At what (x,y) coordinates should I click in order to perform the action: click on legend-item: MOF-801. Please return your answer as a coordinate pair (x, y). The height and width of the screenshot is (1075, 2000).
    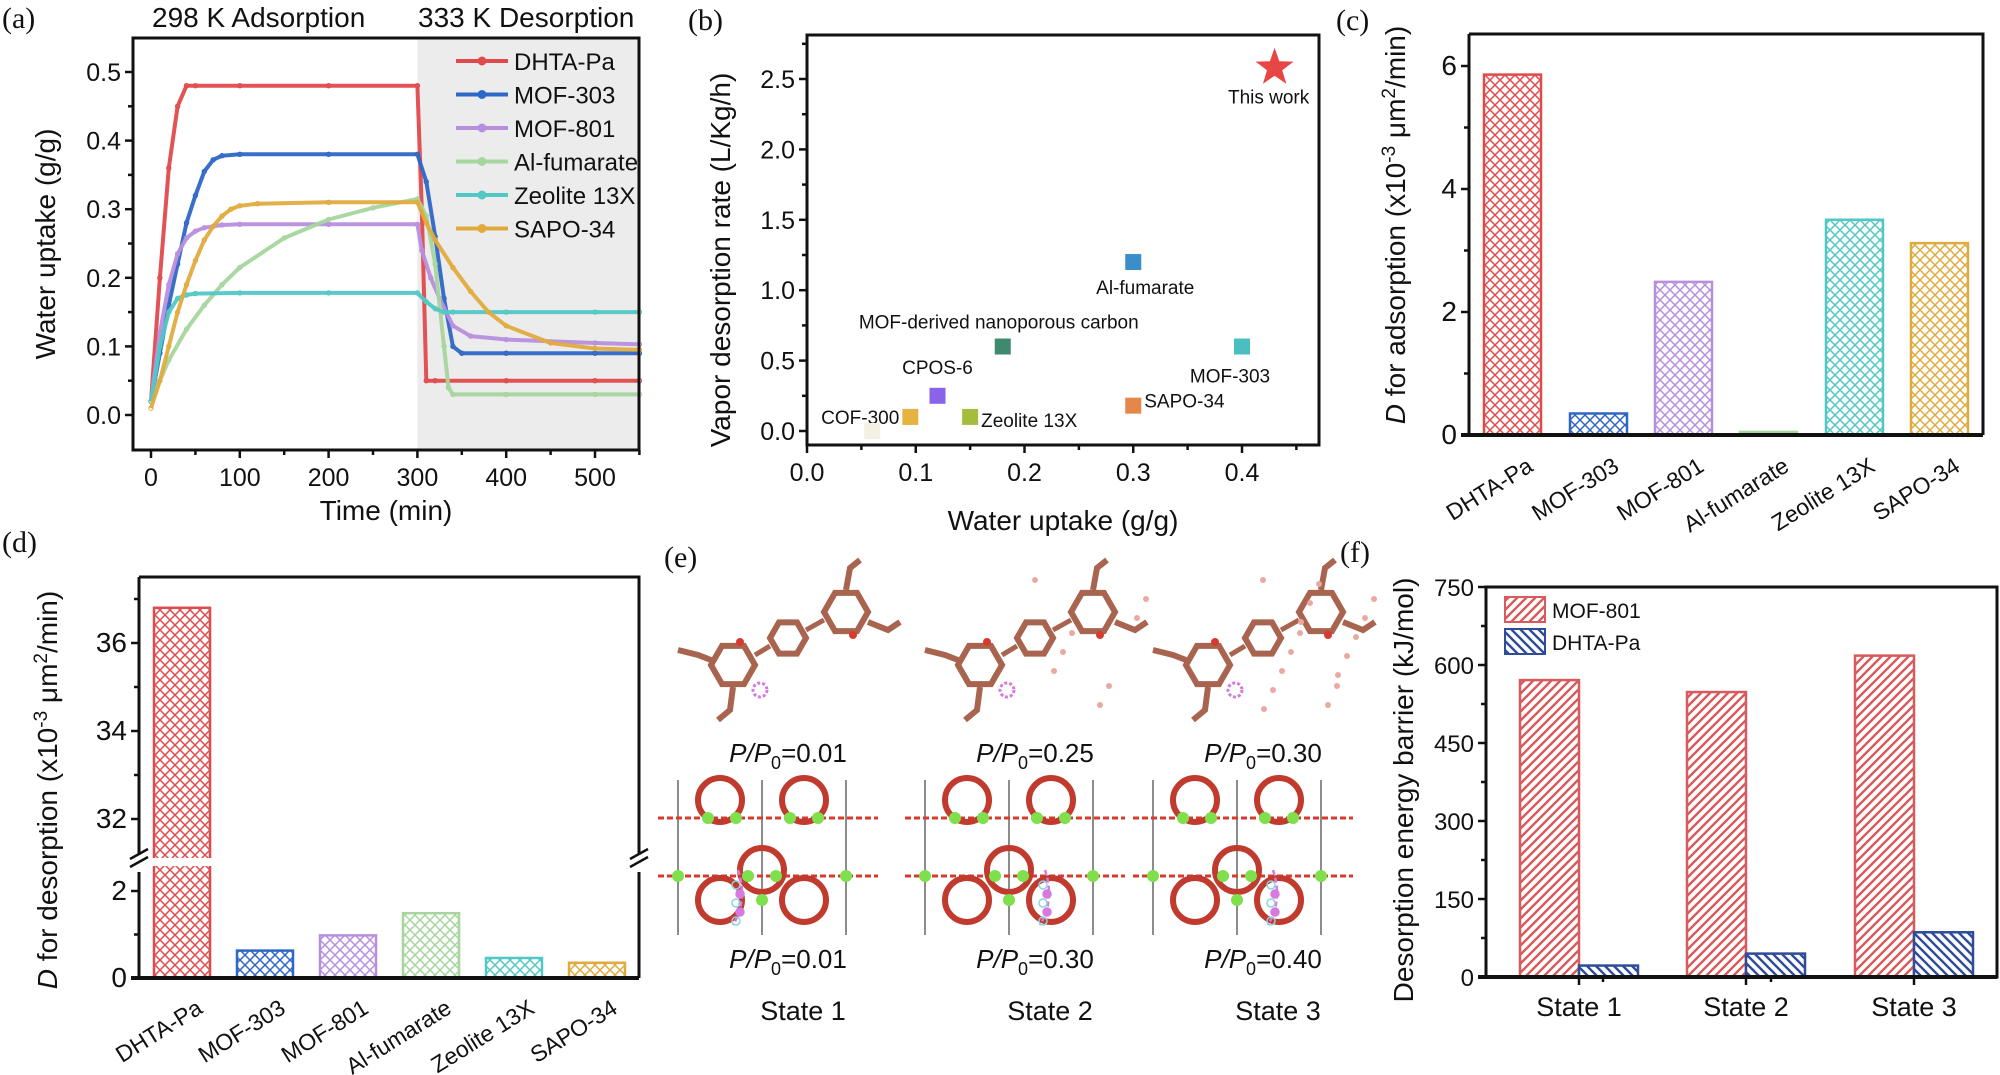
    Looking at the image, I should click on (1572, 609).